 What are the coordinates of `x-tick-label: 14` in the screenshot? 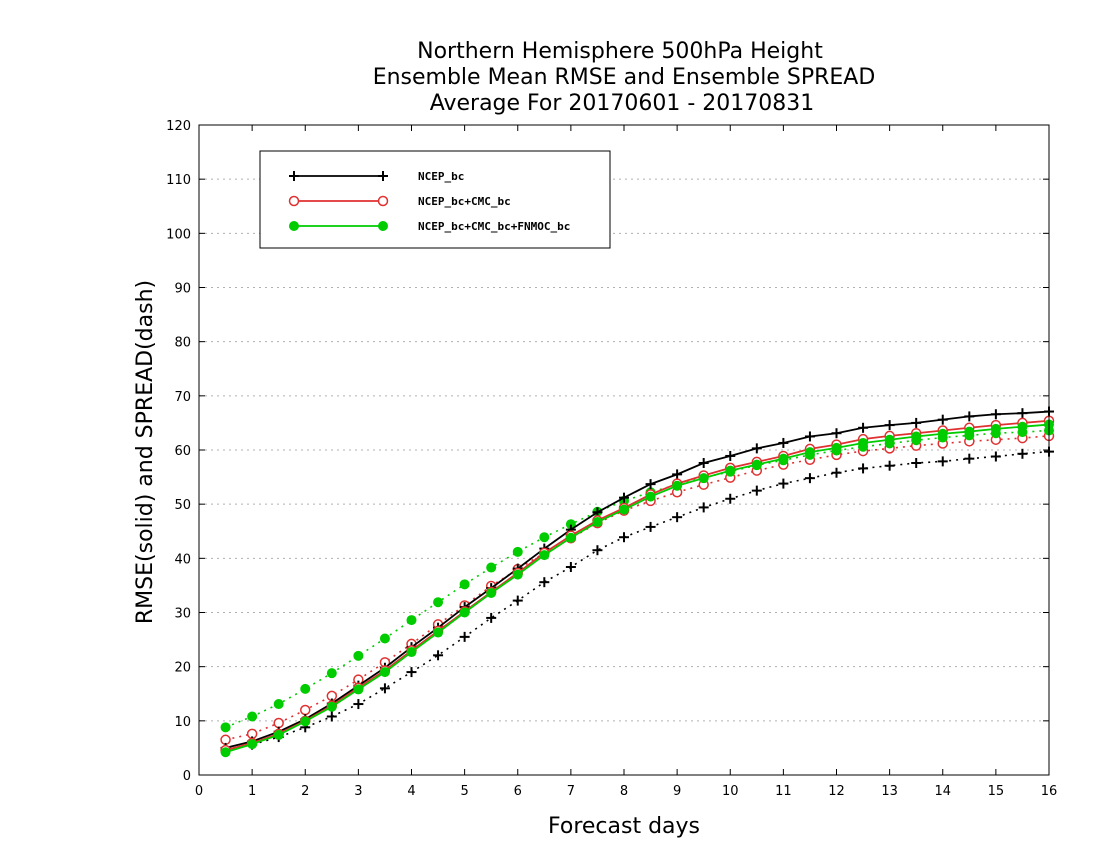 It's located at (942, 791).